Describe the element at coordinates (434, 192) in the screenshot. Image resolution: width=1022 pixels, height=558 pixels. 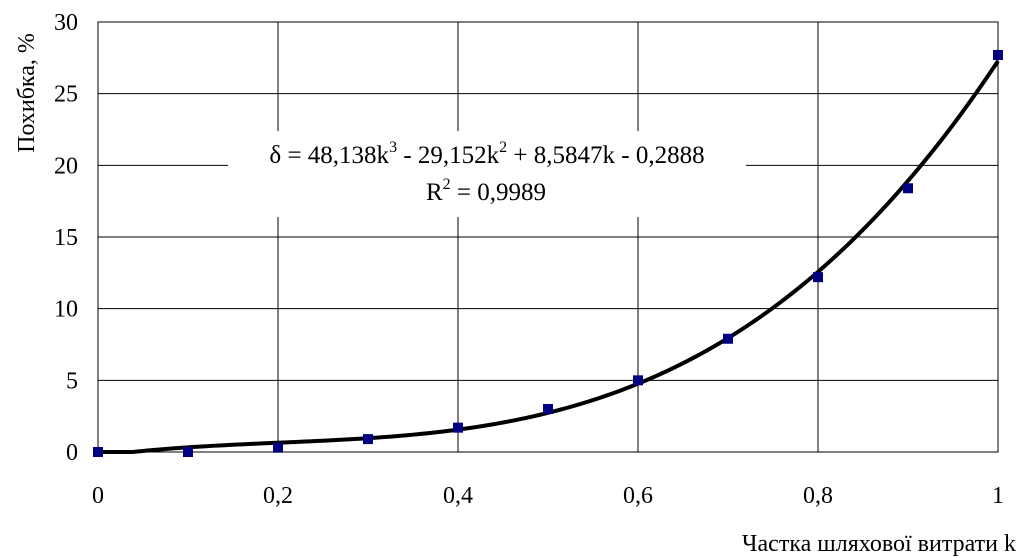
I see `r-squared-a: R` at that location.